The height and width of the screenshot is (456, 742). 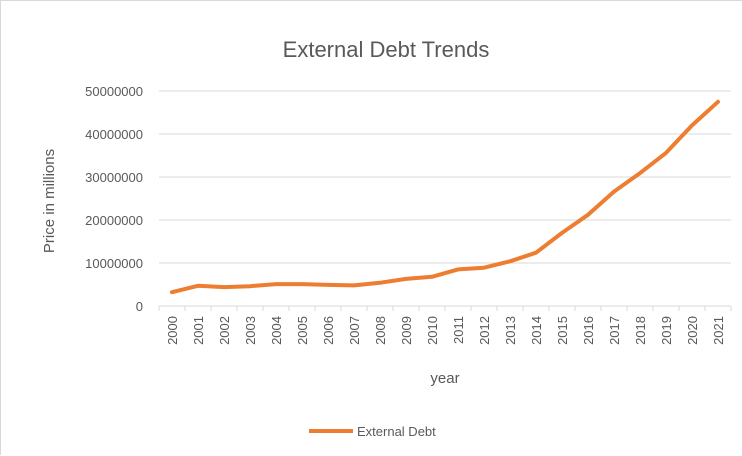 I want to click on x-tick-label: 2021, so click(x=718, y=330).